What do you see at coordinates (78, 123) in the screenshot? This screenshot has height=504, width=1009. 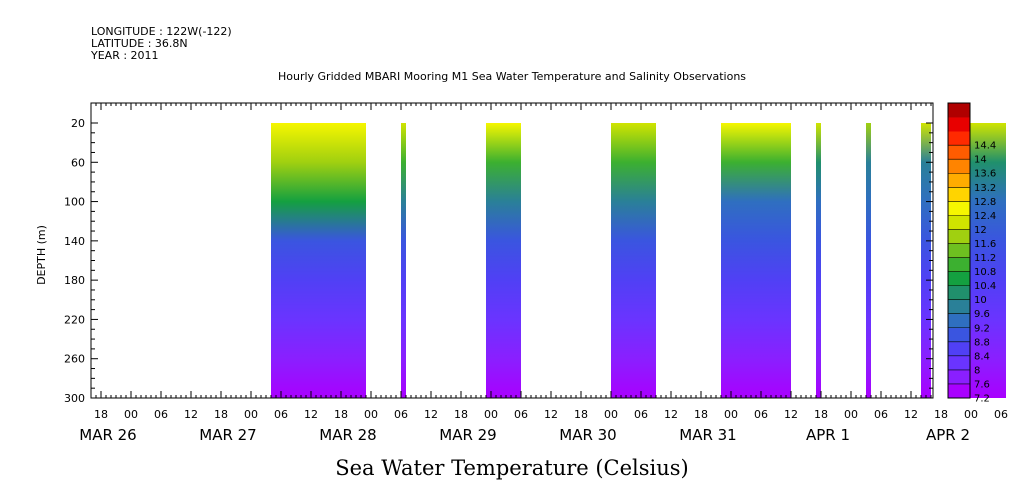 I see `y-tick-label: 20` at bounding box center [78, 123].